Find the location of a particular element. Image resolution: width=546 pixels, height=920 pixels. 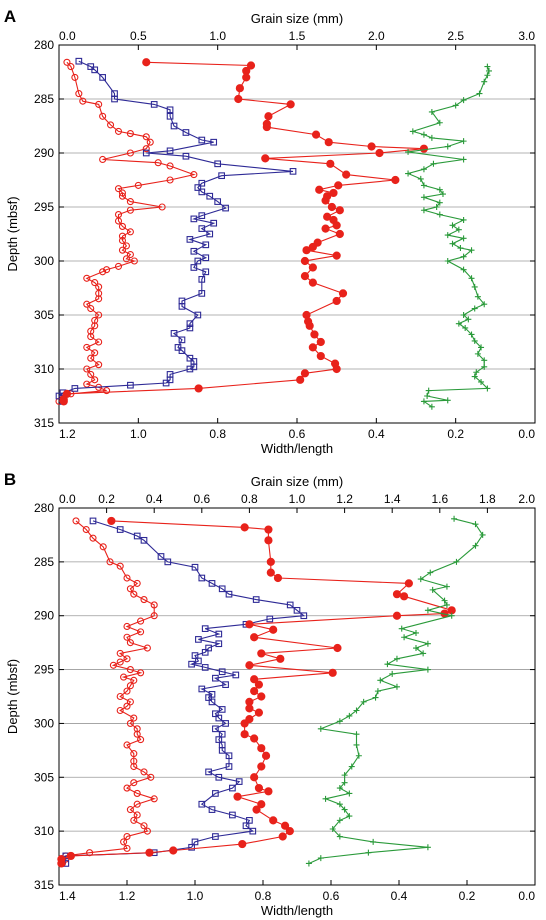

top-tick-label: 1.2 is located at coordinates (344, 499).